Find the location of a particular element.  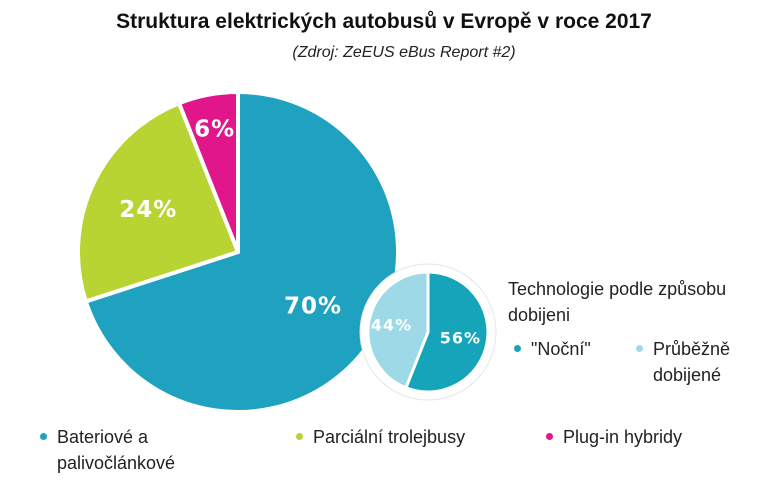

tech-pie-title: Technologie podle způsobu dobijeni is located at coordinates (617, 302).